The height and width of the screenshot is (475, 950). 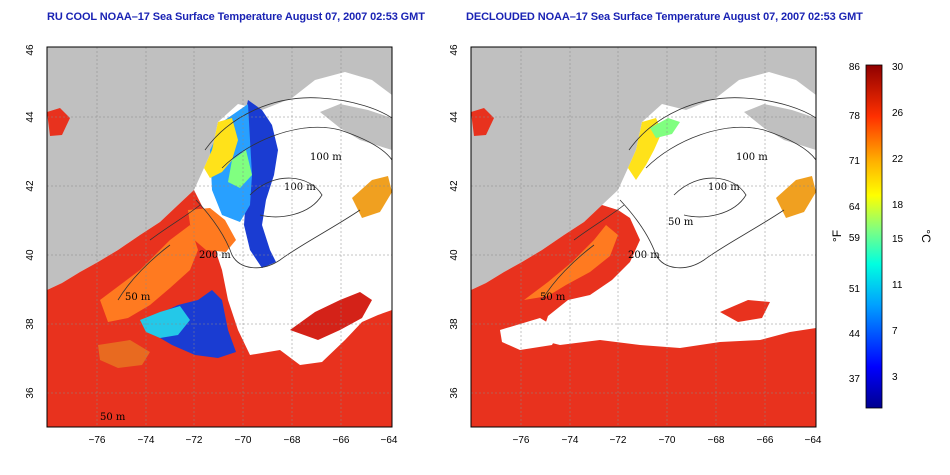 I want to click on left-georges-warm, so click(x=212, y=230).